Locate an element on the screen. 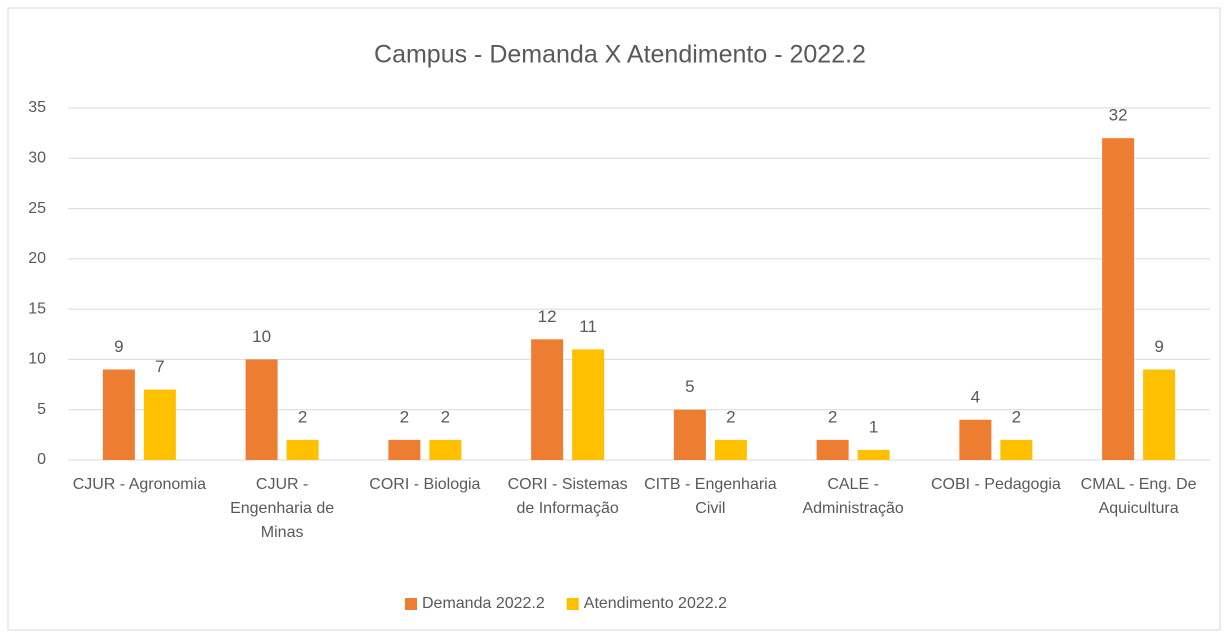  x-tick-label: CJUR - Agronomia is located at coordinates (139, 484).